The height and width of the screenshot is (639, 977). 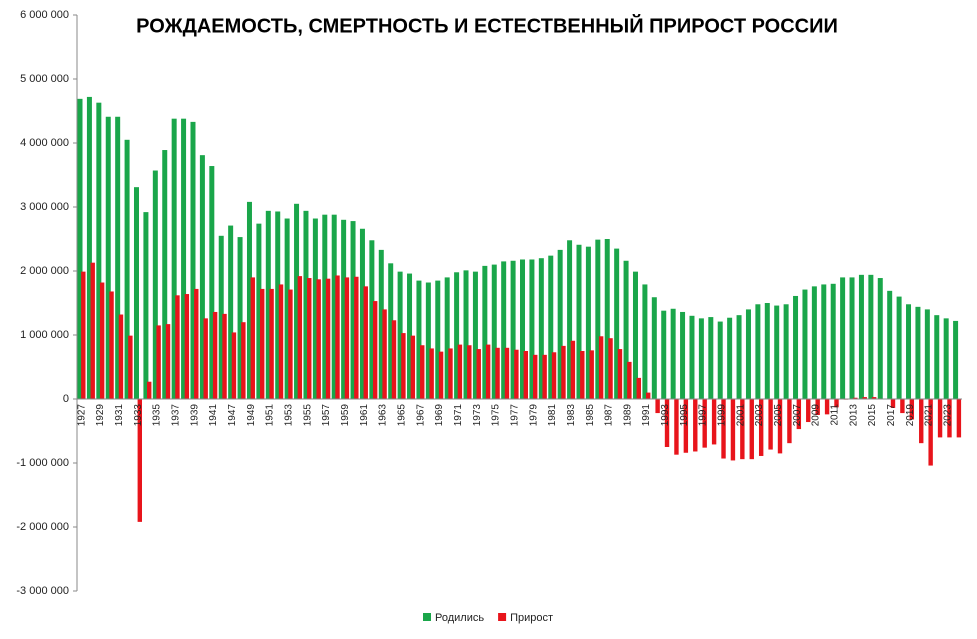 I want to click on x-tick-label: 1959, so click(x=345, y=415).